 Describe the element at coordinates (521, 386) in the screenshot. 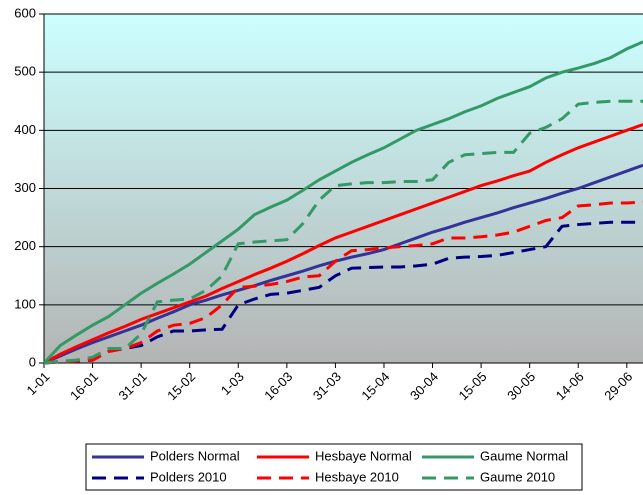

I see `x-tick-label: 30-05` at that location.